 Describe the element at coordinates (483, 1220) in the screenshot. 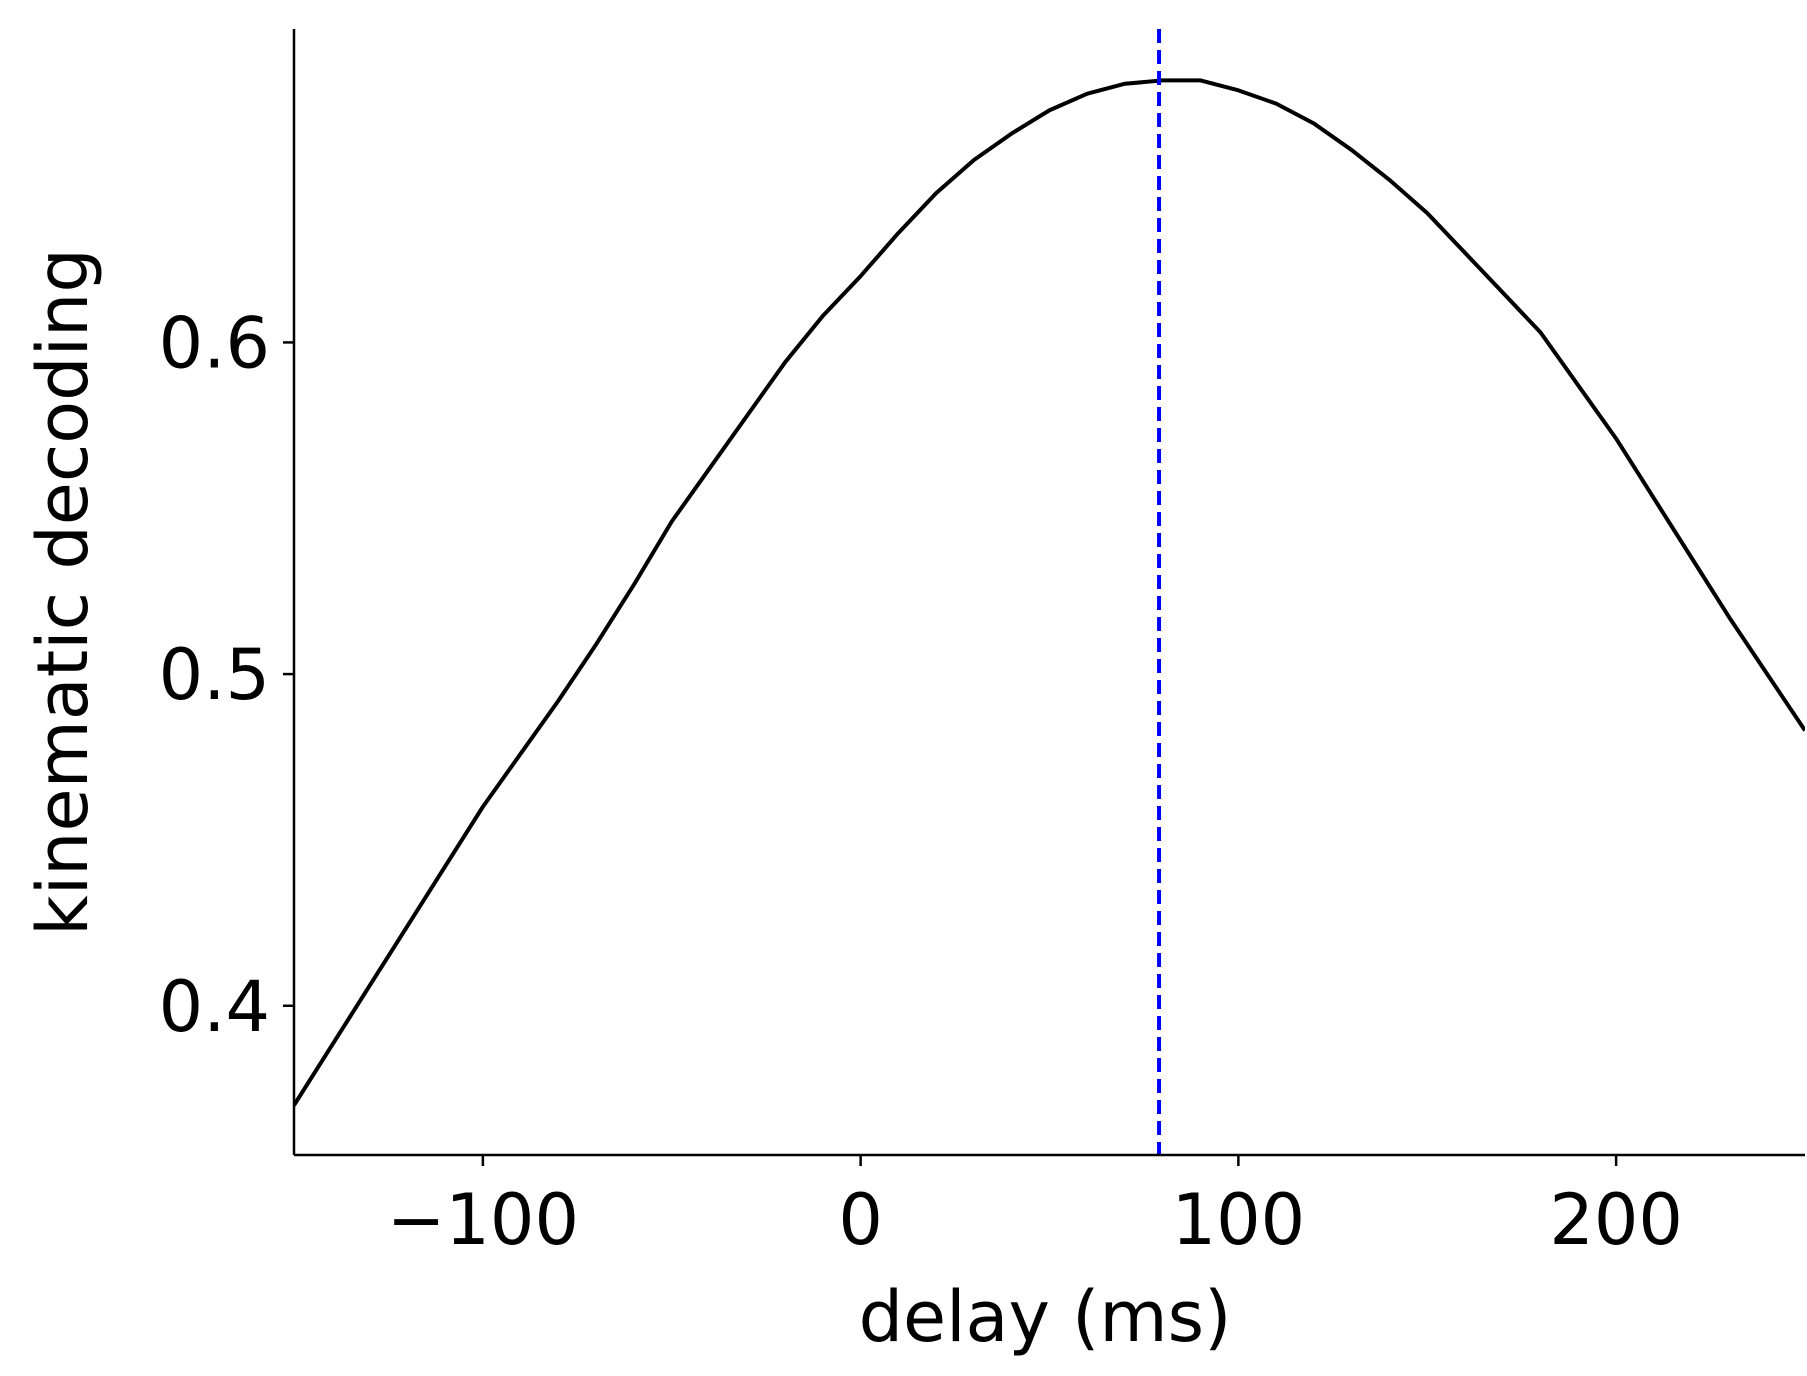

I see `x-tick-label: −100` at that location.